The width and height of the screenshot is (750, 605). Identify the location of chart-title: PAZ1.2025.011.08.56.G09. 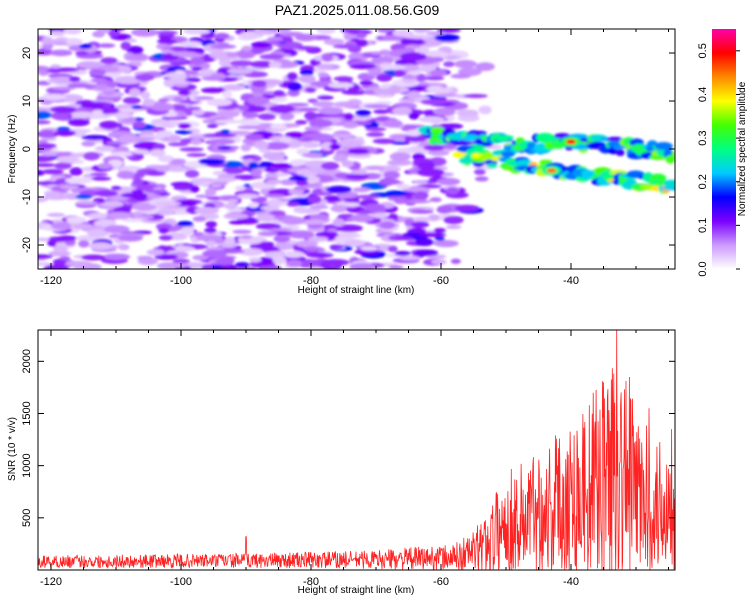
(357, 10).